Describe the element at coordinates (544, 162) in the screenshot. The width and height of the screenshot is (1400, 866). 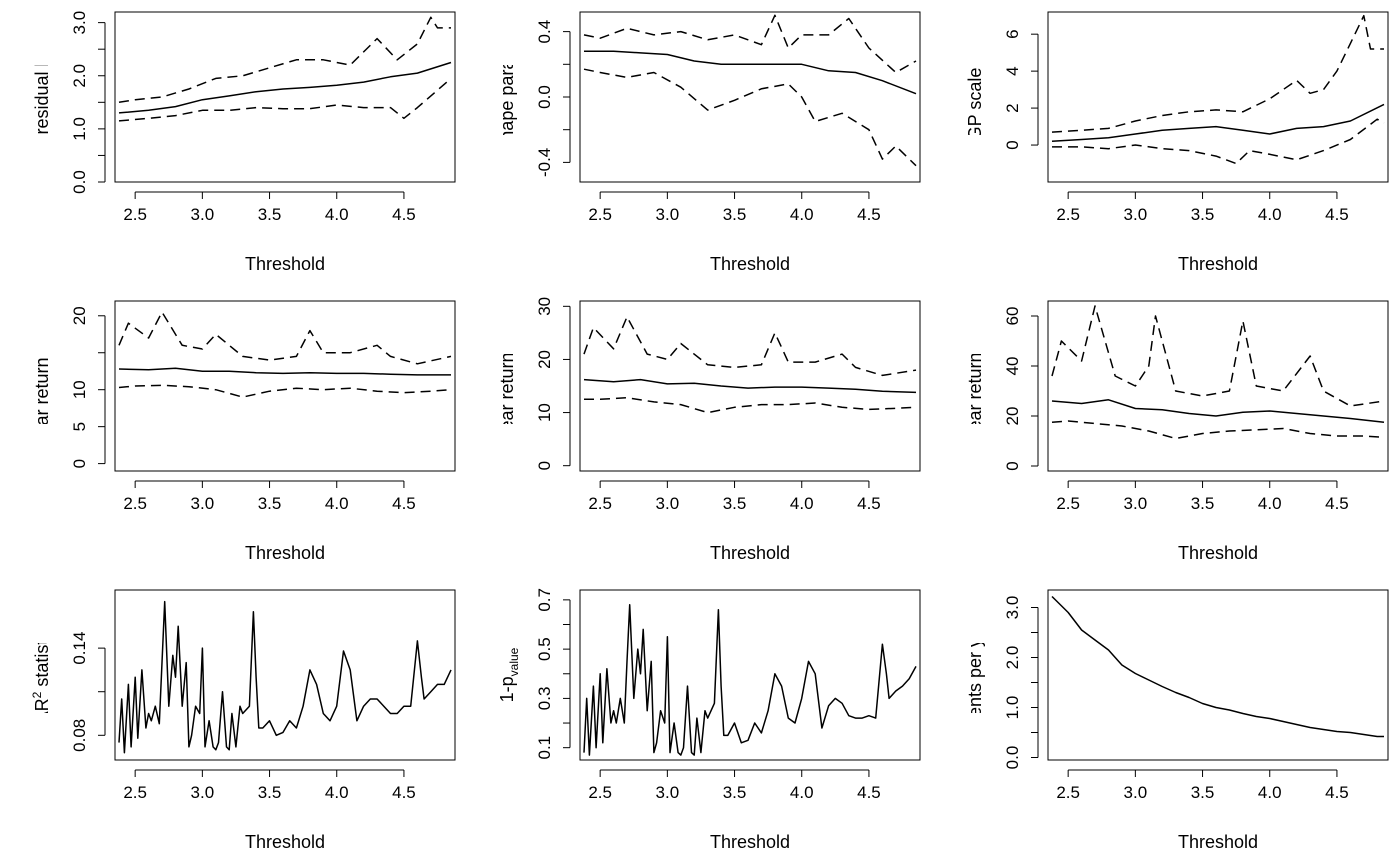
I see `y-tick-label: -0.4` at that location.